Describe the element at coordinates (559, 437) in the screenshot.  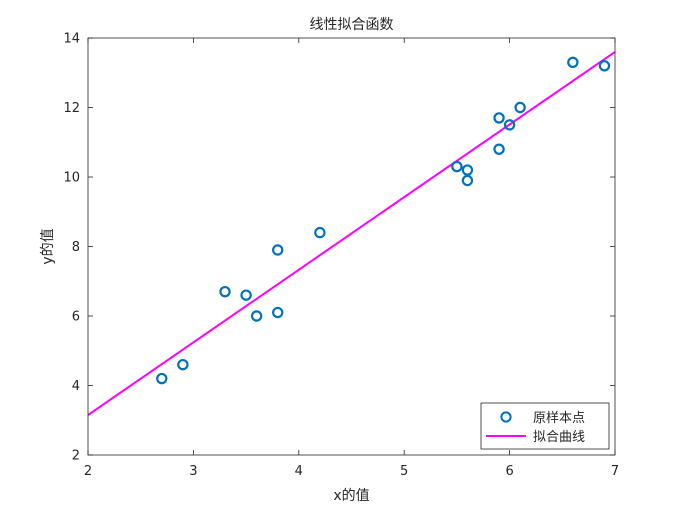
I see `legend-label-fit: 拟合曲线` at that location.